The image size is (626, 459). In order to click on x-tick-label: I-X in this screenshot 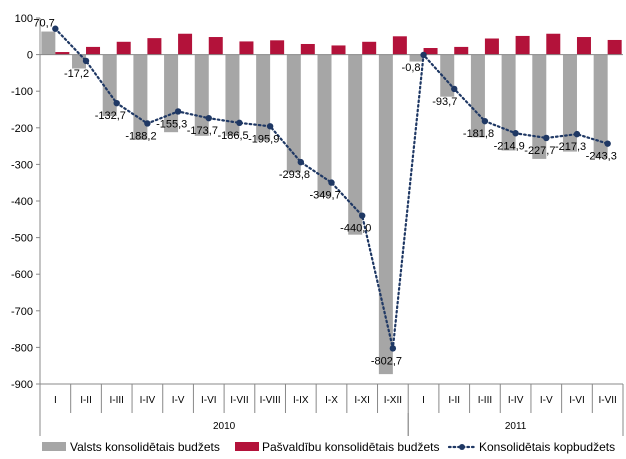, I will do `click(331, 400)`.